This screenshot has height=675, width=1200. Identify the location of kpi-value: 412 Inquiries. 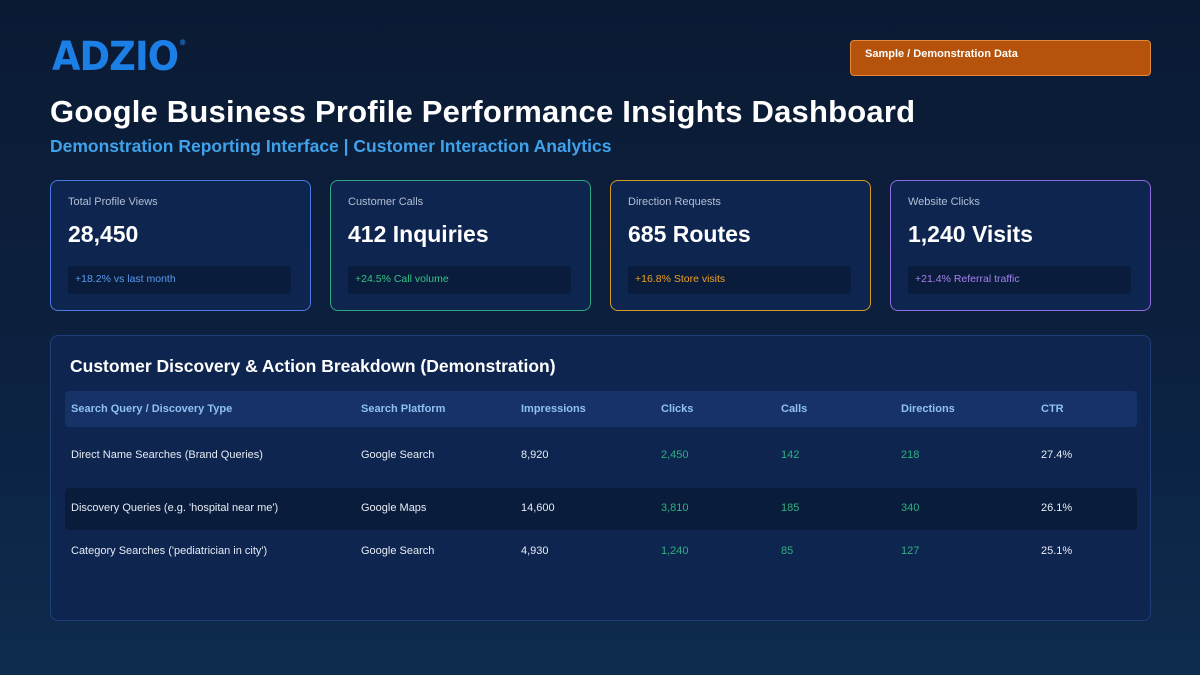
(418, 234).